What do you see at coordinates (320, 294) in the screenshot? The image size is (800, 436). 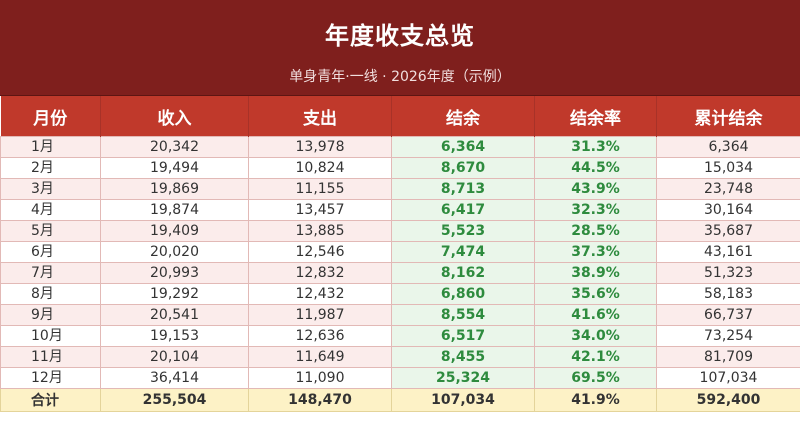 I see `expense-cell: 12,432` at bounding box center [320, 294].